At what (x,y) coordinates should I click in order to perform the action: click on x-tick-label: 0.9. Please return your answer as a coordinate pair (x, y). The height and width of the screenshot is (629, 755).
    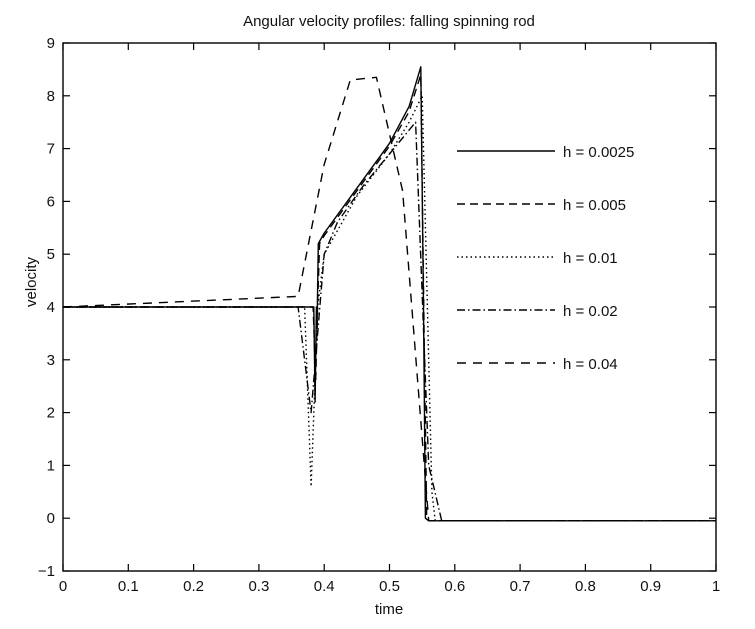
    Looking at the image, I should click on (650, 586).